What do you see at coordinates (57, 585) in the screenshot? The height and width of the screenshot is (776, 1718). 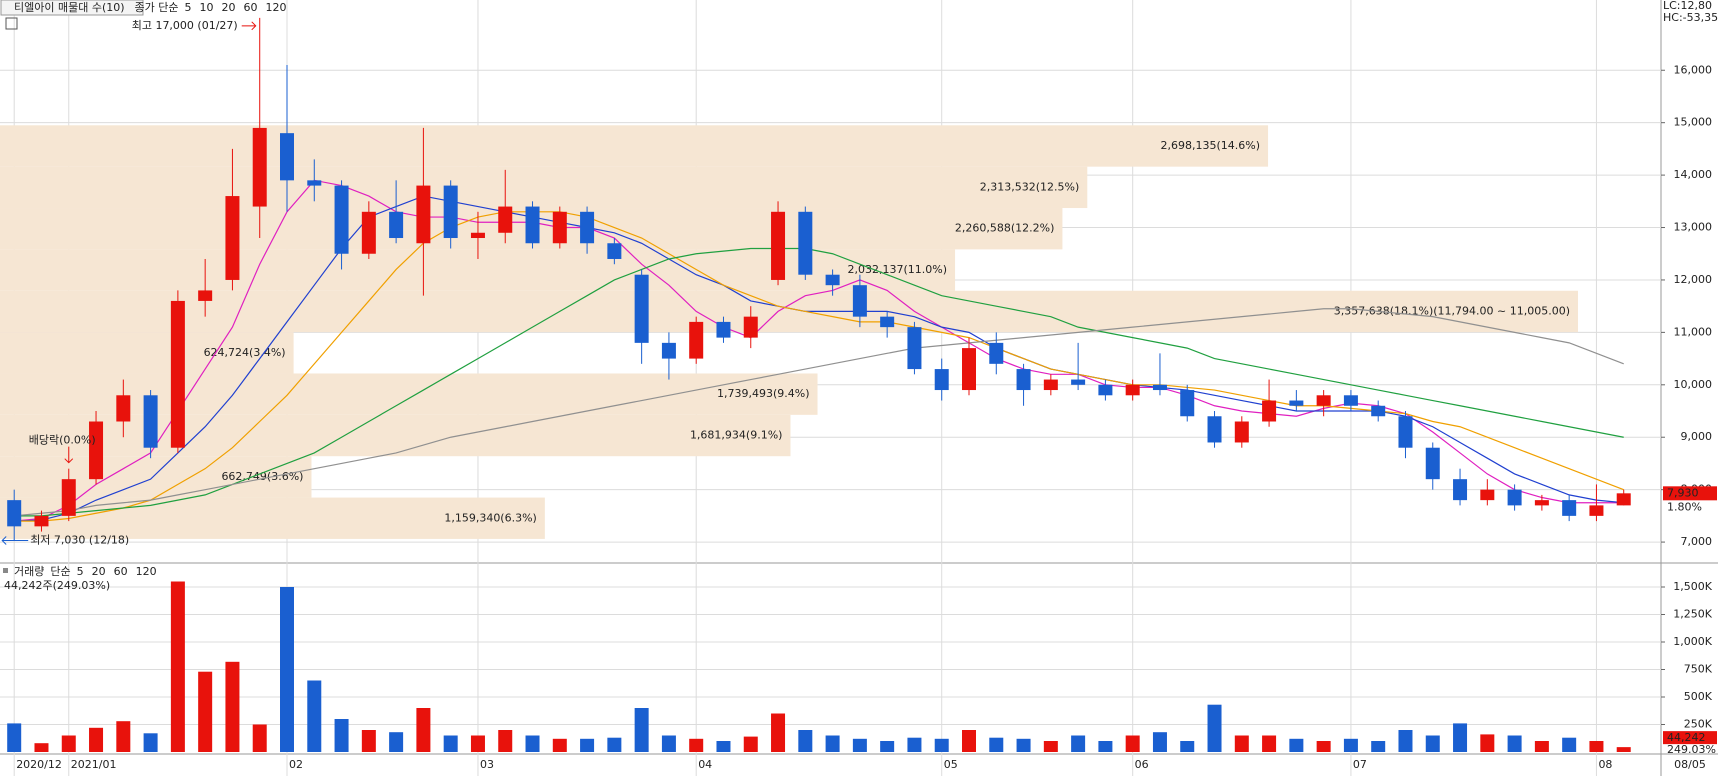 I see `volume-subtitle: 44,242주(249.03%)` at bounding box center [57, 585].